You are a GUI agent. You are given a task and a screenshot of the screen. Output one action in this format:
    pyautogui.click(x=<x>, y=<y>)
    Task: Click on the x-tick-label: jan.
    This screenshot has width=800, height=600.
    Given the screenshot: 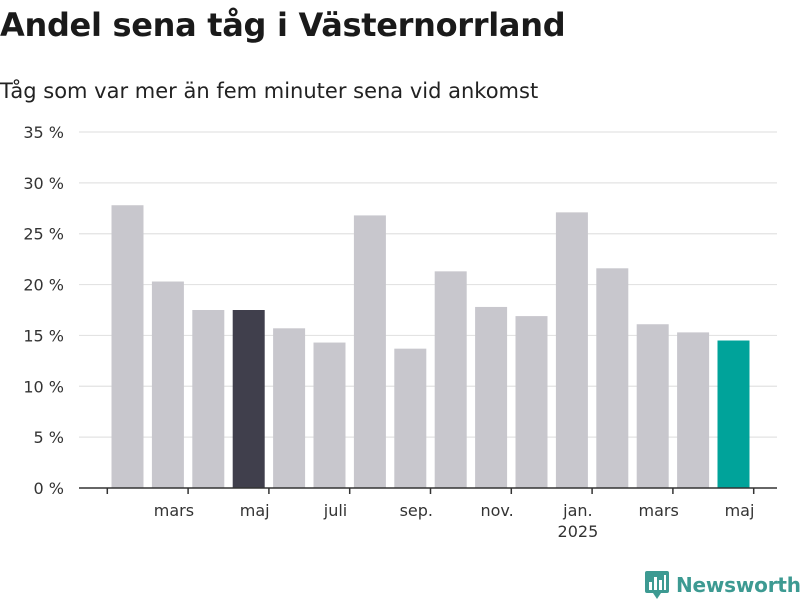 What is the action you would take?
    pyautogui.click(x=577, y=510)
    